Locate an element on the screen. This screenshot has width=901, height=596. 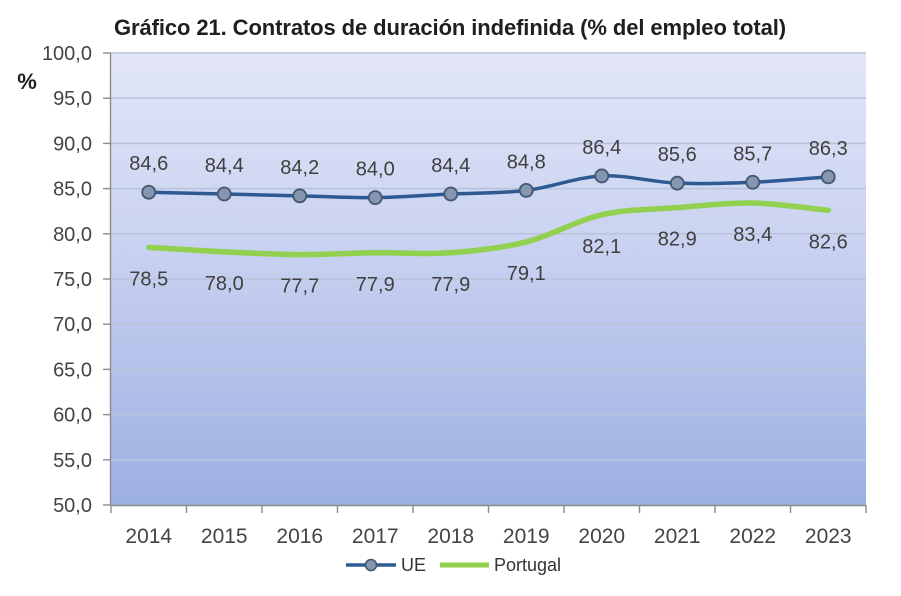
y-tick-label: 100,0 is located at coordinates (67, 54).